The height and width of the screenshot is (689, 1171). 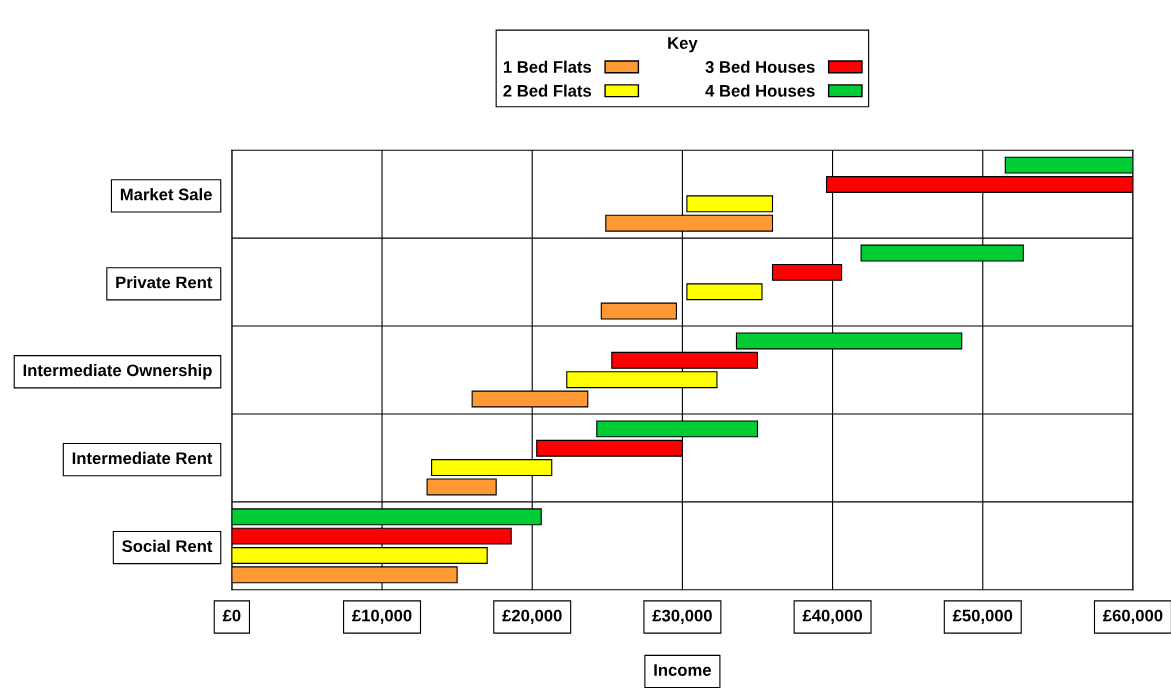 What do you see at coordinates (164, 282) in the screenshot?
I see `y-tick-label: Private Rent` at bounding box center [164, 282].